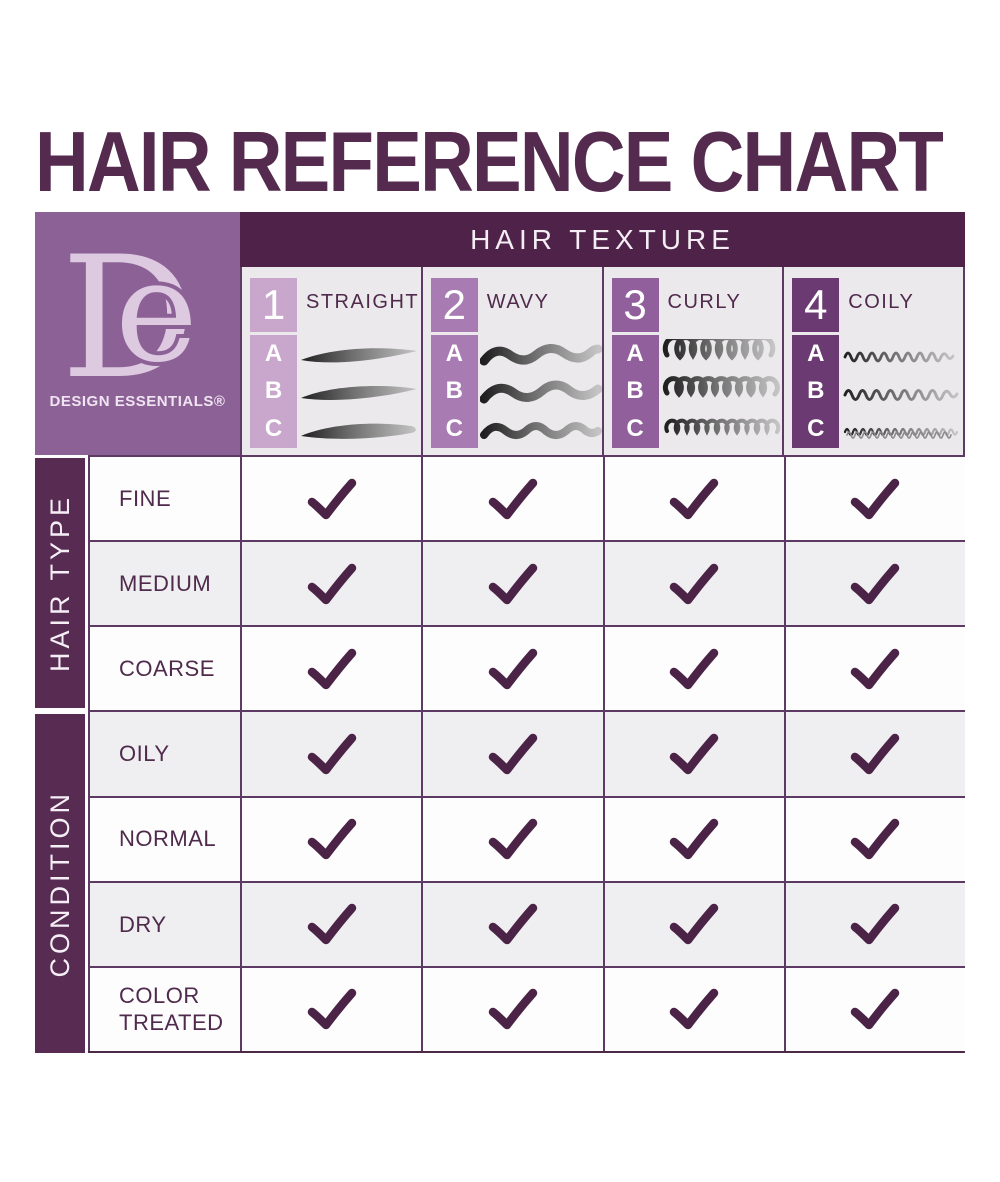 Image resolution: width=1000 pixels, height=1182 pixels. What do you see at coordinates (721, 387) in the screenshot?
I see `curly-hair-illustration` at bounding box center [721, 387].